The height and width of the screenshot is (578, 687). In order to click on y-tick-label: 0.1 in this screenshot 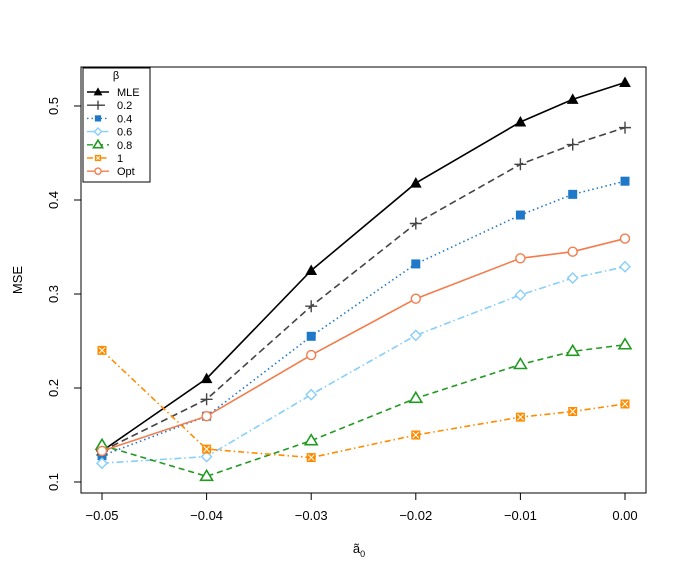, I will do `click(53, 482)`.